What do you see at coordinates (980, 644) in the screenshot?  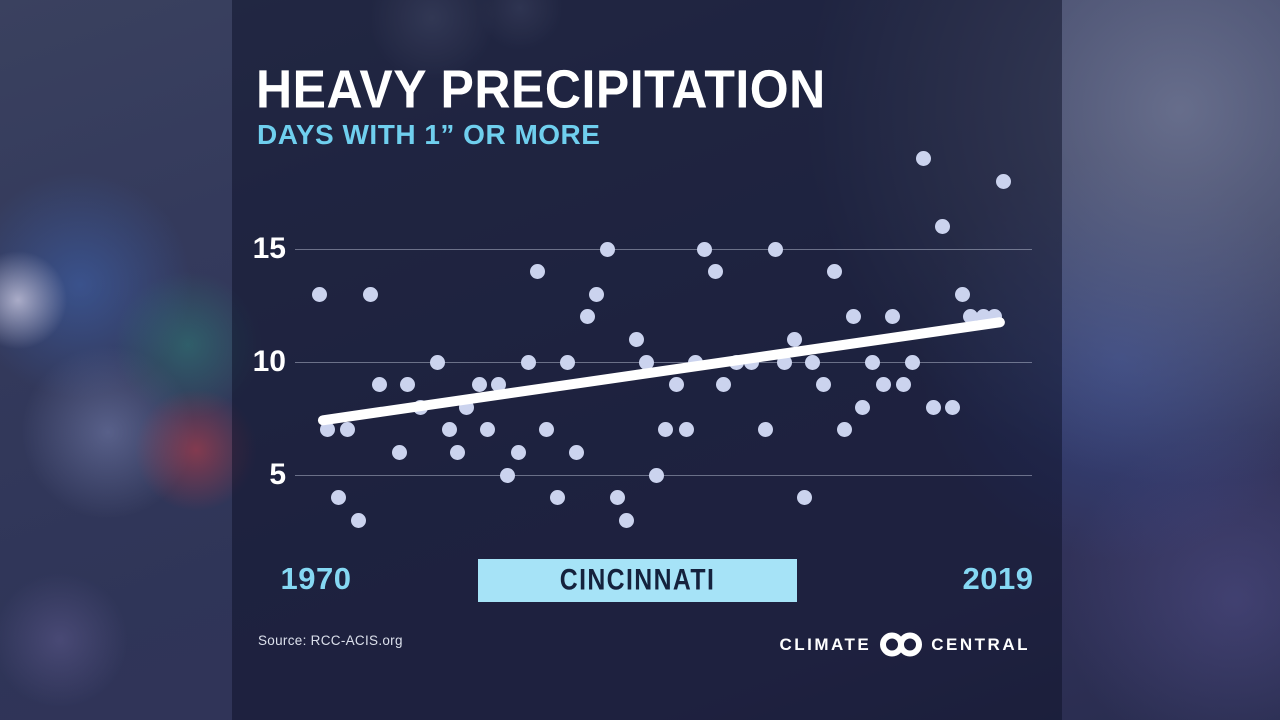 I see `logo-word-central: CENTRAL` at bounding box center [980, 644].